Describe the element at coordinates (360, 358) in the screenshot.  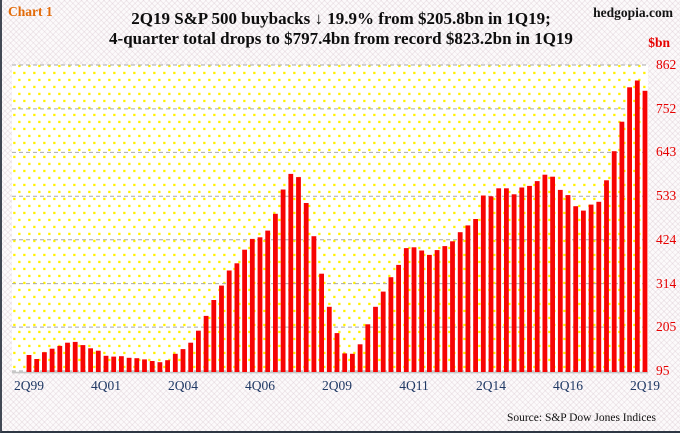
I see `bar-1Q10` at that location.